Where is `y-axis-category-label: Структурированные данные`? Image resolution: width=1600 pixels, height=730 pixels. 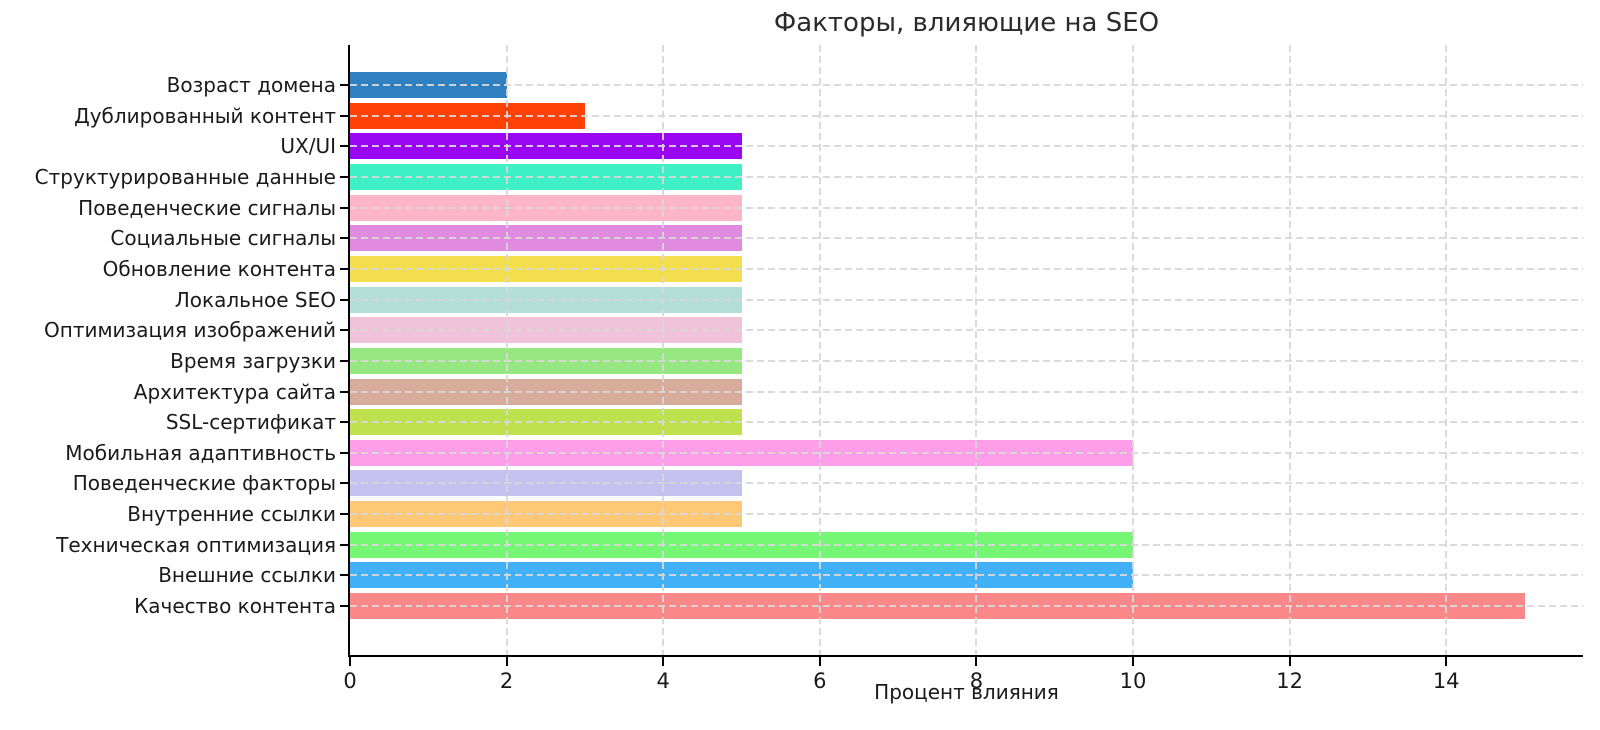 y-axis-category-label: Структурированные данные is located at coordinates (185, 176).